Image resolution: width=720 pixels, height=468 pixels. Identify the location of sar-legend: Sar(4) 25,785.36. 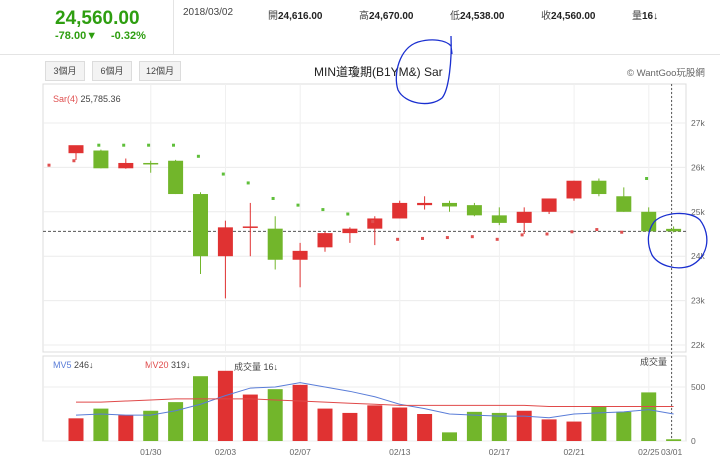
(87, 99).